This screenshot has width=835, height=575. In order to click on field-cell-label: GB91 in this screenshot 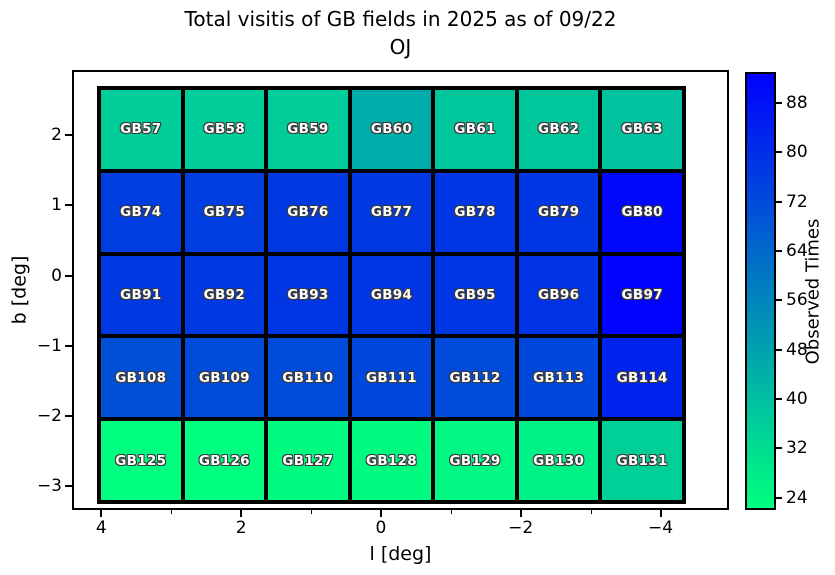, I will do `click(141, 294)`.